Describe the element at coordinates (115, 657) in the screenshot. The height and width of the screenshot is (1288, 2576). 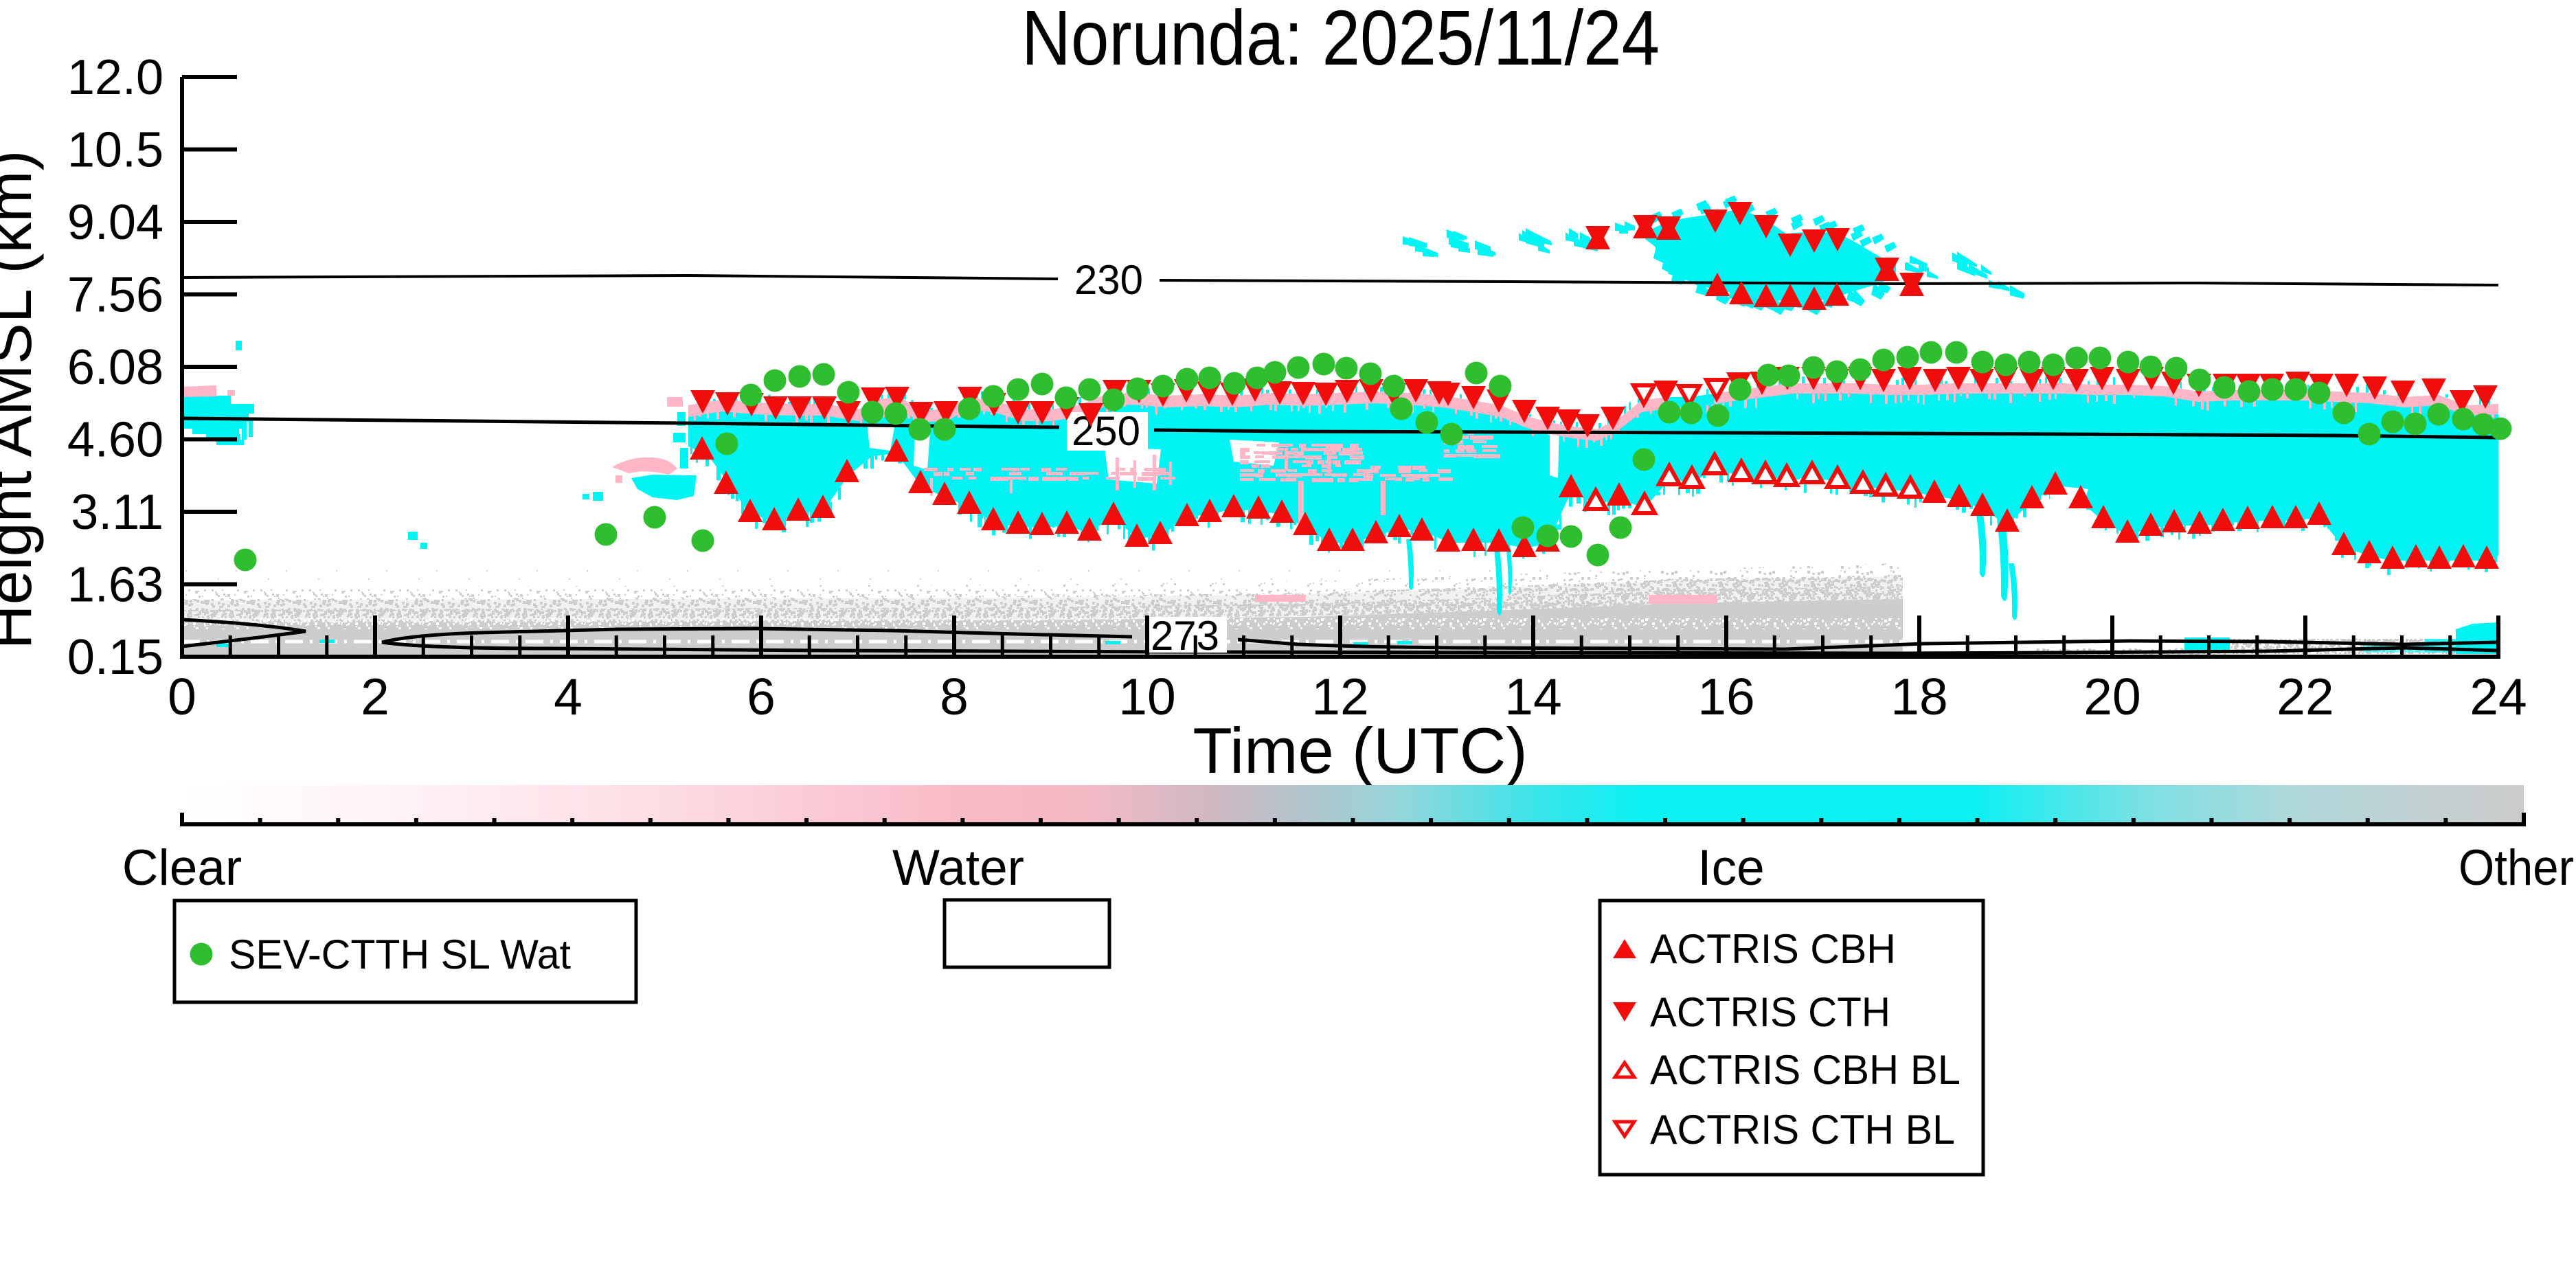
I see `svg-text: 0.15` at that location.